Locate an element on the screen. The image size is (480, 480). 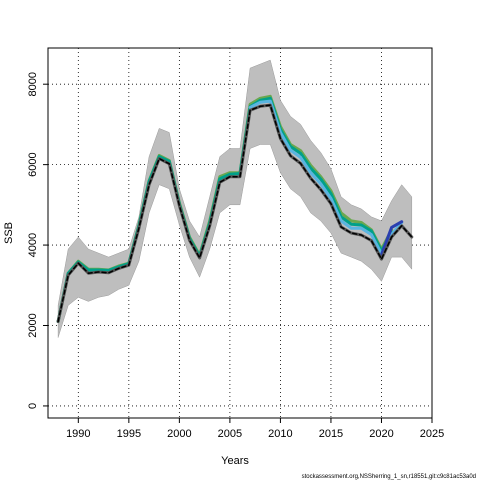
x-tick-label: 2000 is located at coordinates (179, 434).